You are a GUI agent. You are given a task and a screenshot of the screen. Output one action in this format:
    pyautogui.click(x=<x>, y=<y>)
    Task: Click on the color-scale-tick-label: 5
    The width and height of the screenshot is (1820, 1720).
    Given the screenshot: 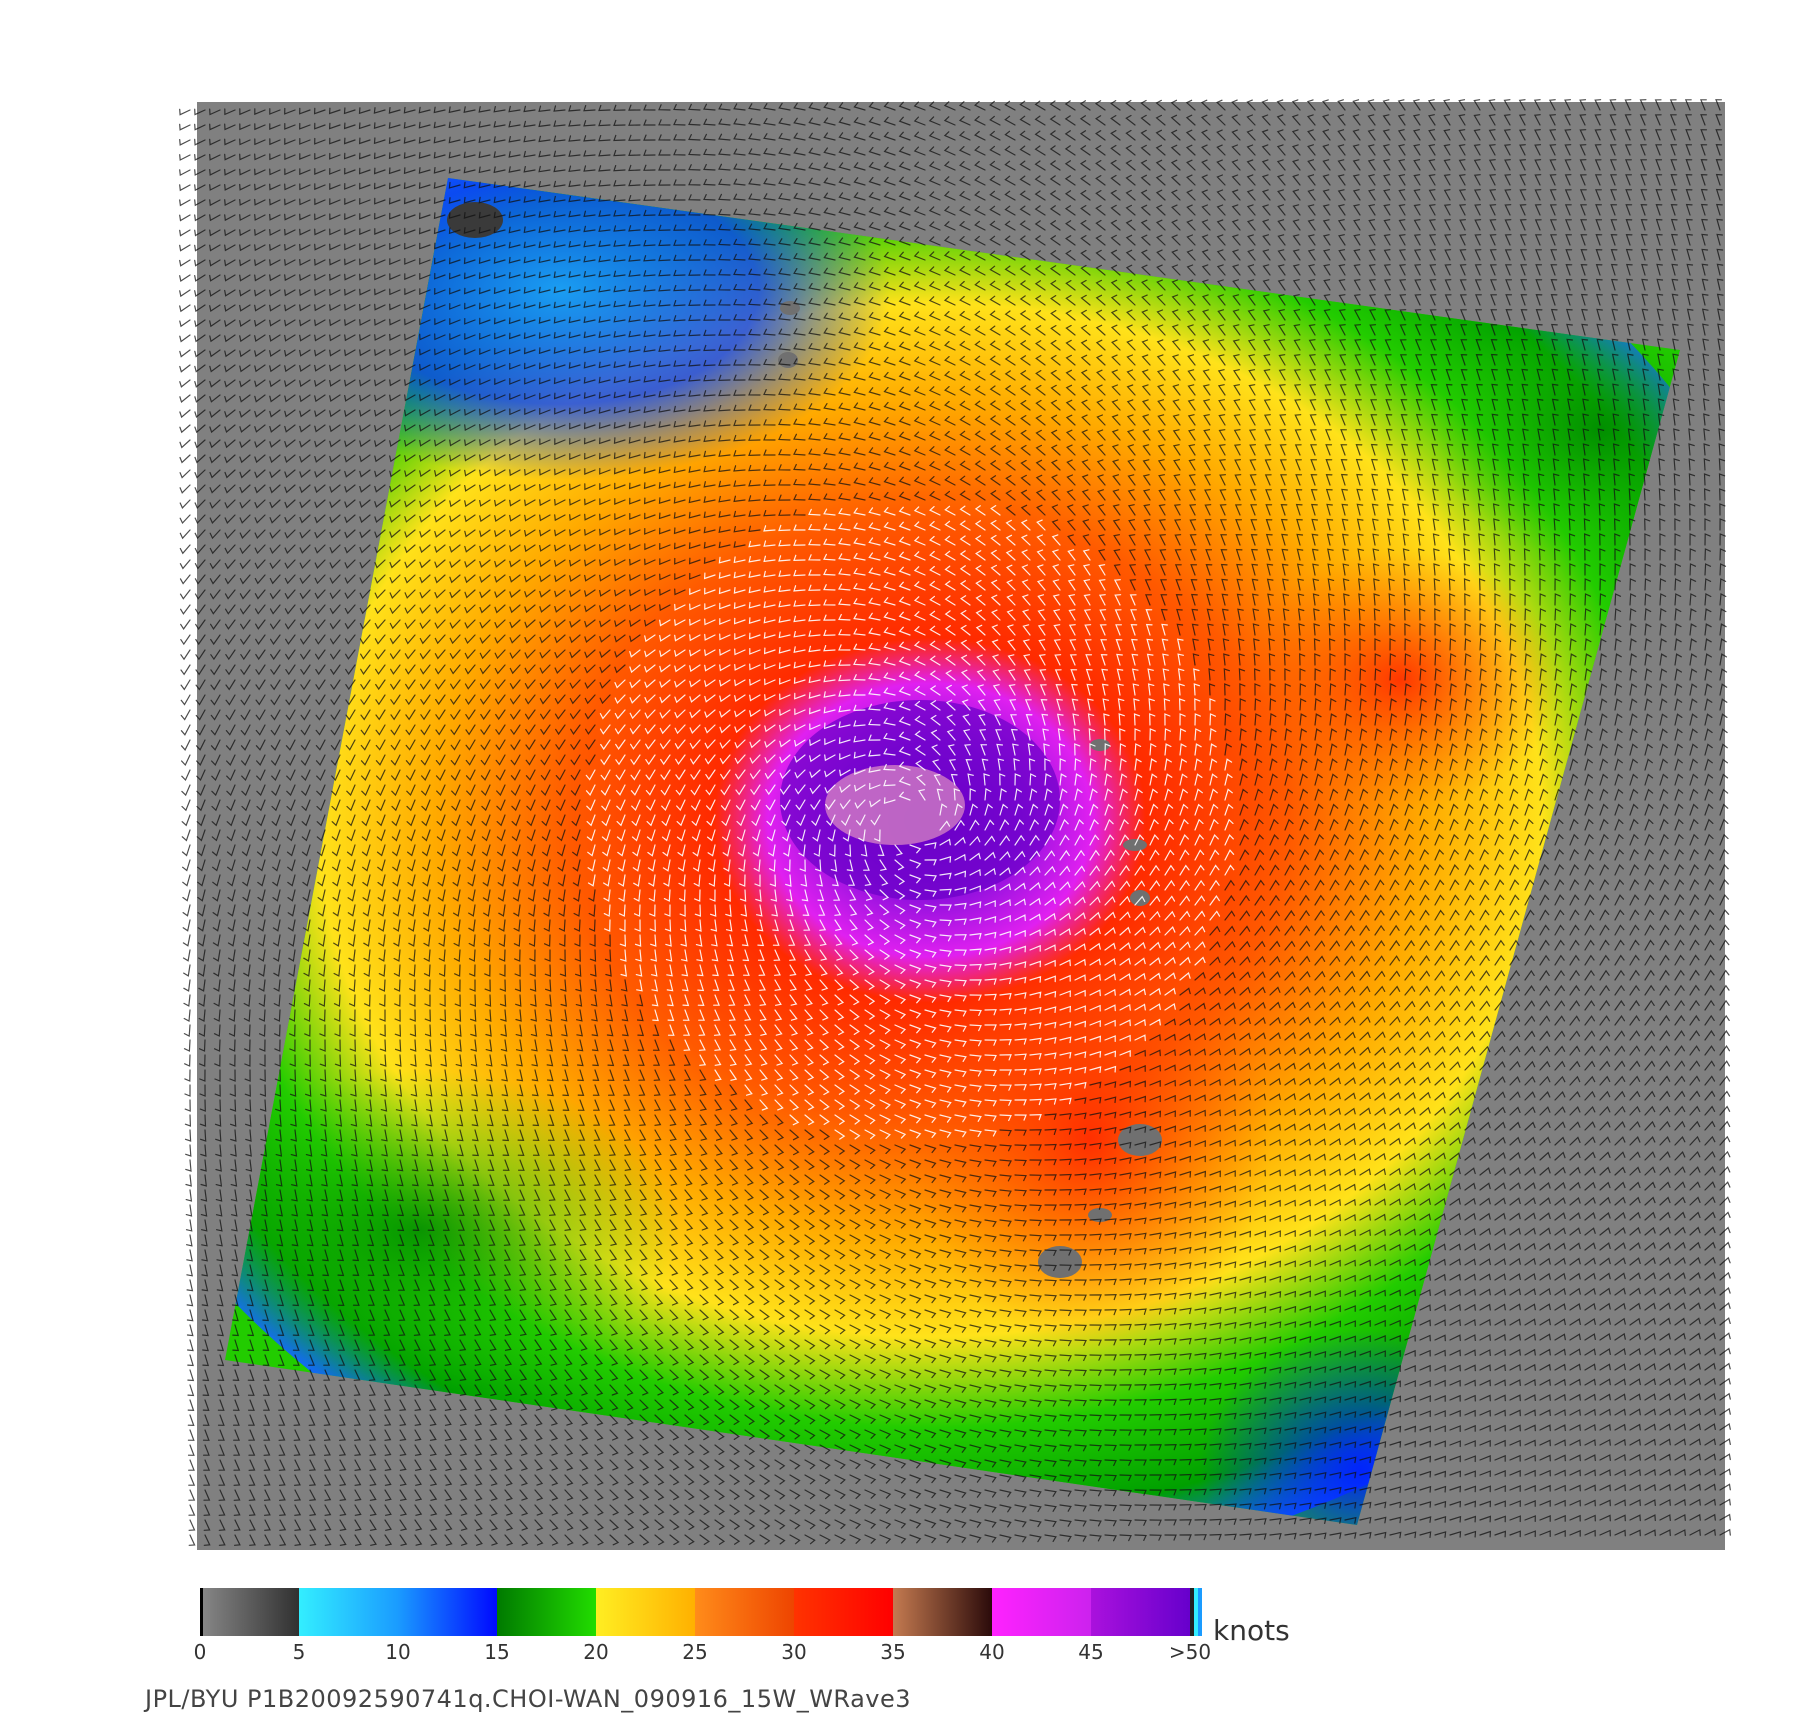 What is the action you would take?
    pyautogui.click(x=299, y=1652)
    